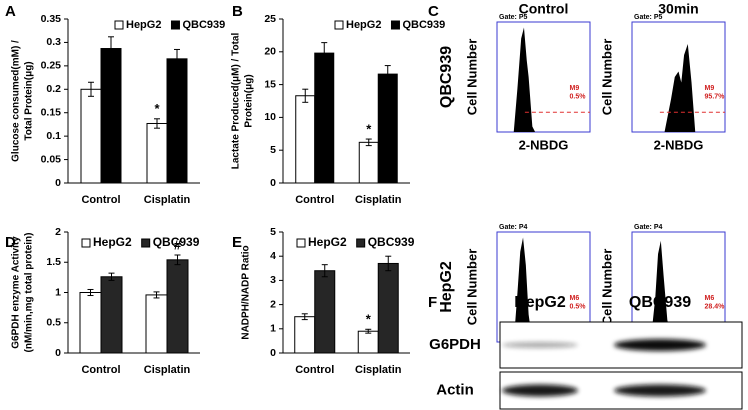 This screenshot has height=410, width=748. What do you see at coordinates (53, 136) in the screenshot?
I see `y-tick-label: 0.1` at bounding box center [53, 136].